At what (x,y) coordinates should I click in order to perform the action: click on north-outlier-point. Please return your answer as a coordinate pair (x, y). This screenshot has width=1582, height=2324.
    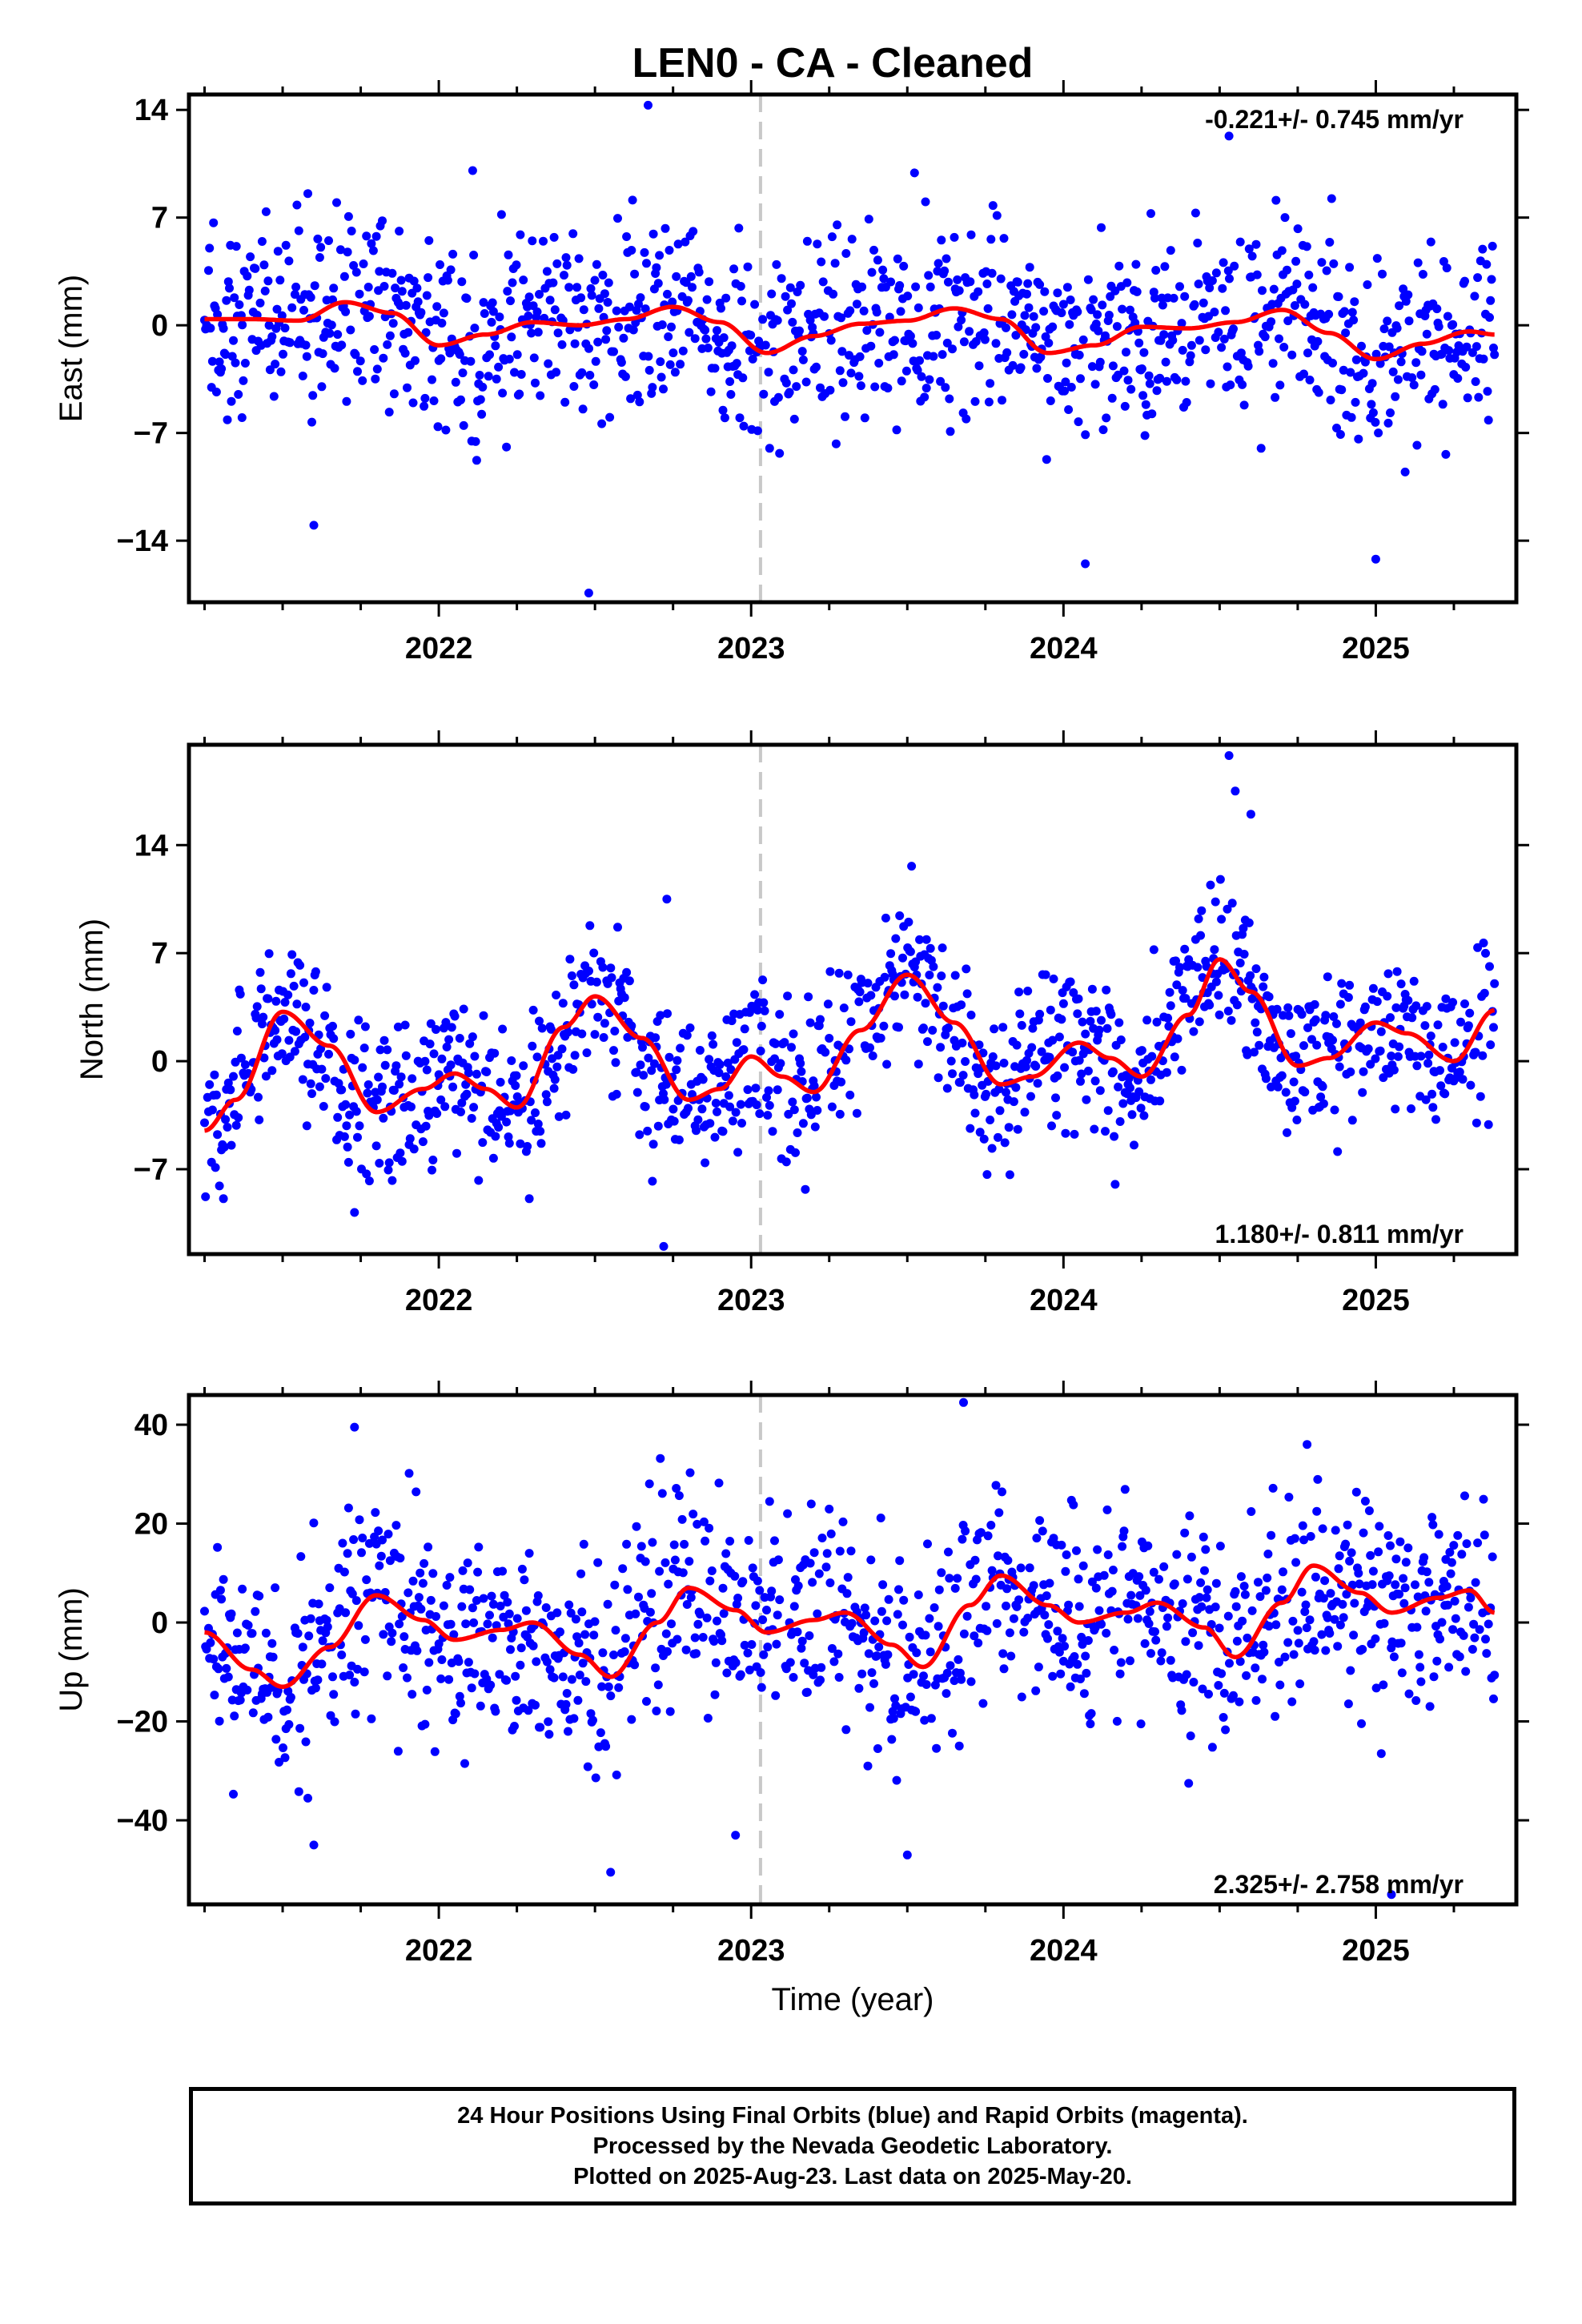
    Looking at the image, I should click on (1235, 791).